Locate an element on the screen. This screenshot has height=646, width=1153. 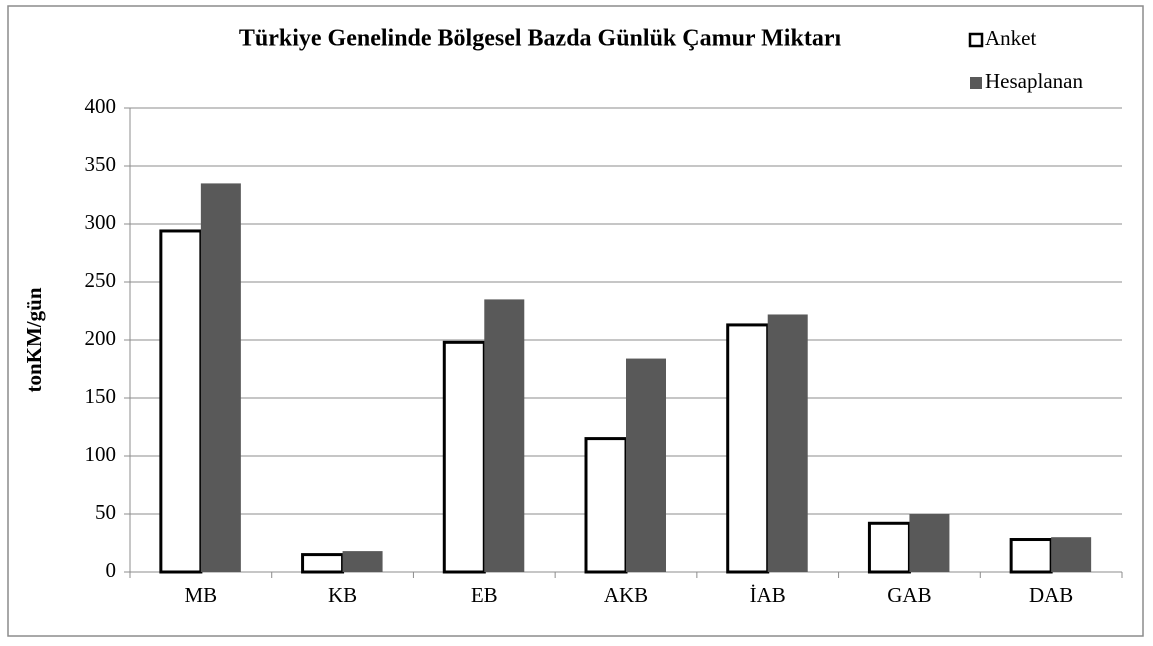
x-tick-label: DAB is located at coordinates (1051, 595).